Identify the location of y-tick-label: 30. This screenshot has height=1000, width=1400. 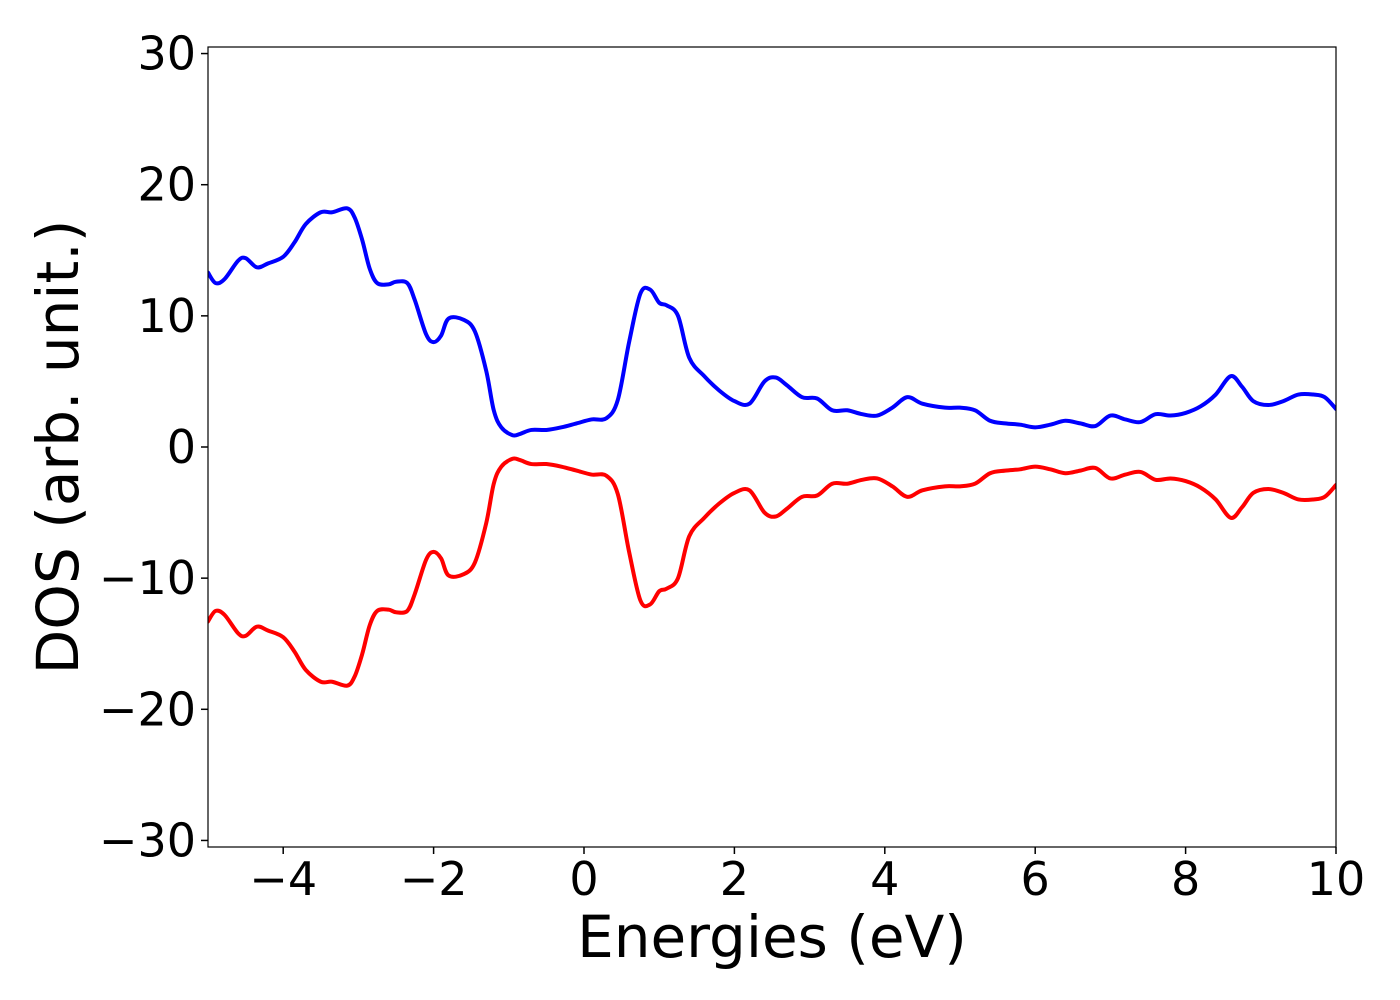
(166, 54).